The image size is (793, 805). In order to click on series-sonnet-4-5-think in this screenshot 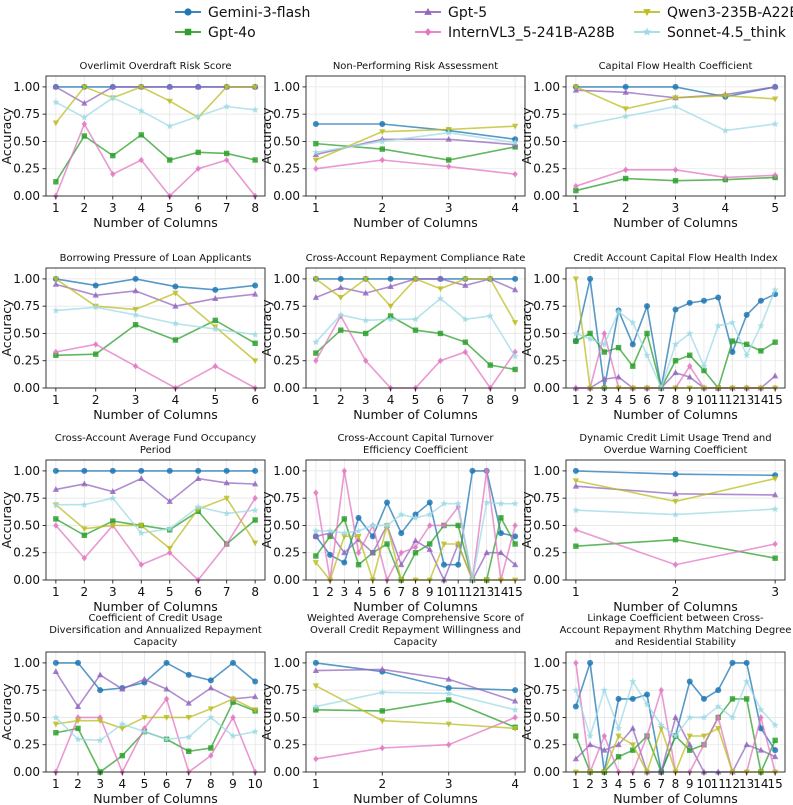, I will do `click(155, 320)`.